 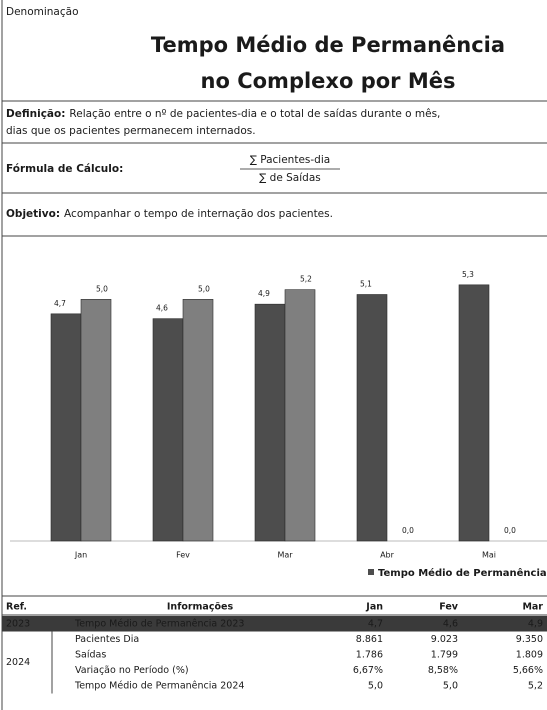 What do you see at coordinates (462, 573) in the screenshot?
I see `legend-label: Tempo Médio de Permanência 2023` at bounding box center [462, 573].